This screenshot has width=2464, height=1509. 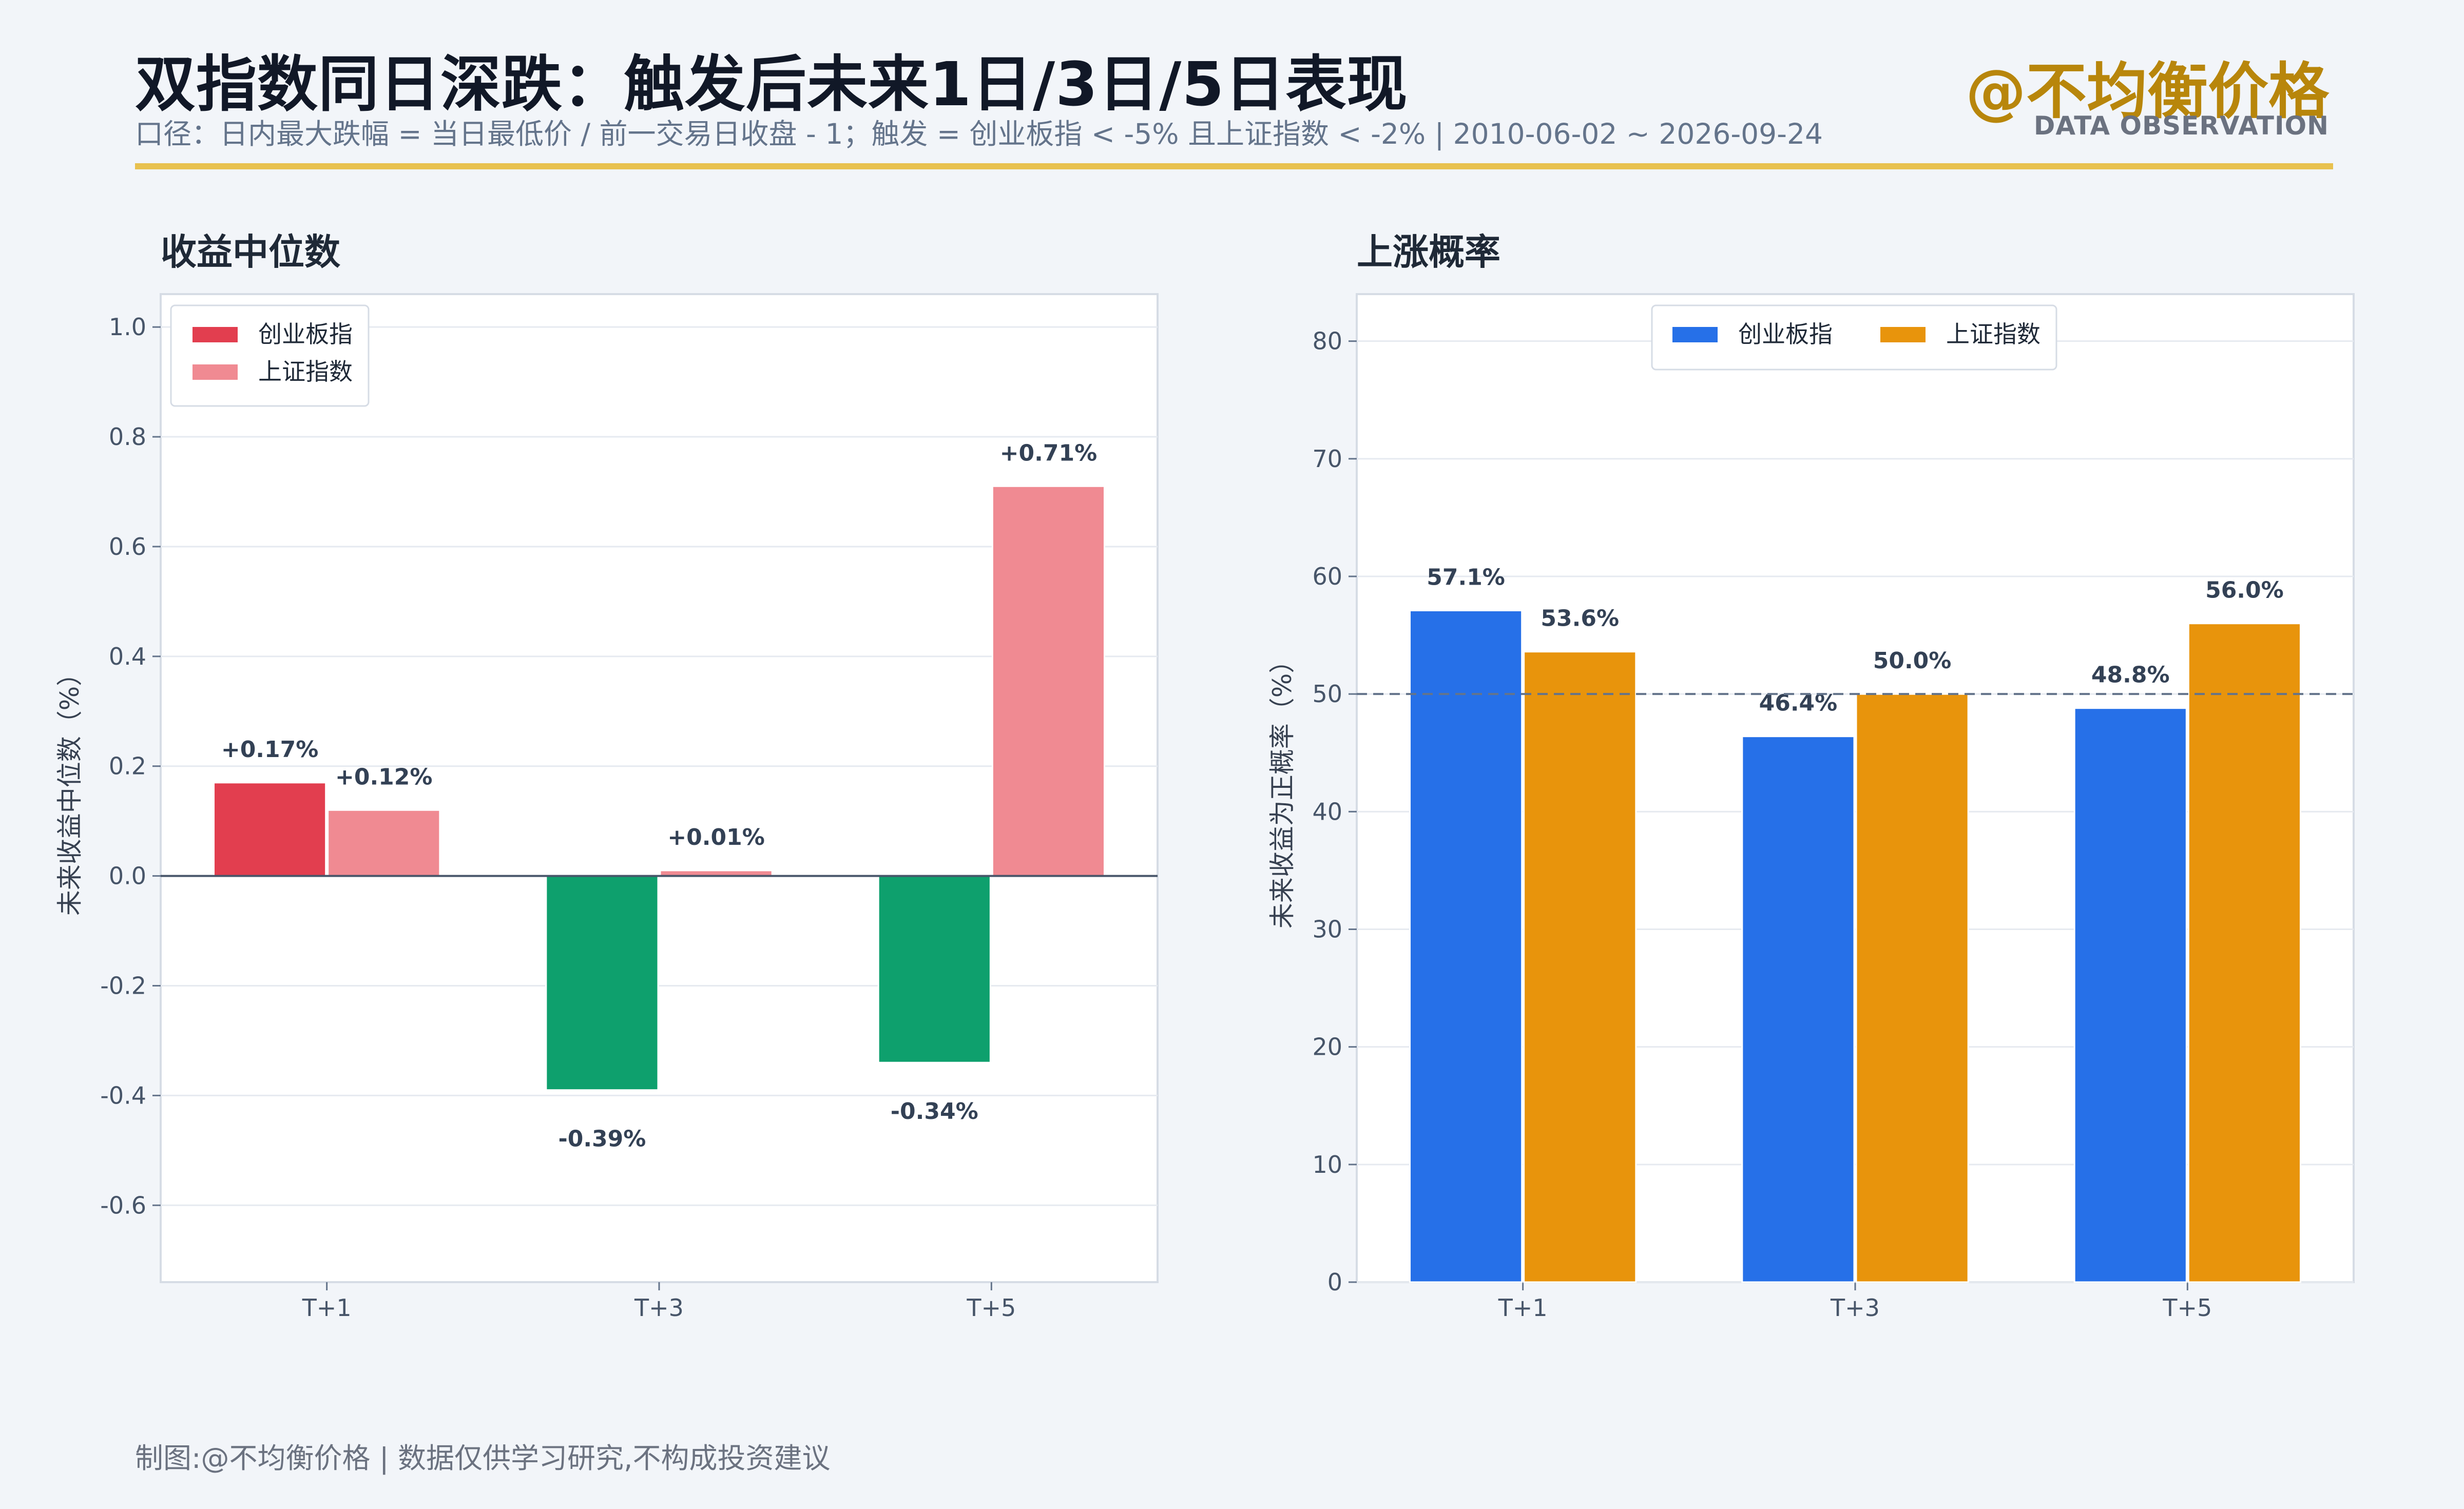 What do you see at coordinates (1327, 1164) in the screenshot?
I see `y-tick-label: 10` at bounding box center [1327, 1164].